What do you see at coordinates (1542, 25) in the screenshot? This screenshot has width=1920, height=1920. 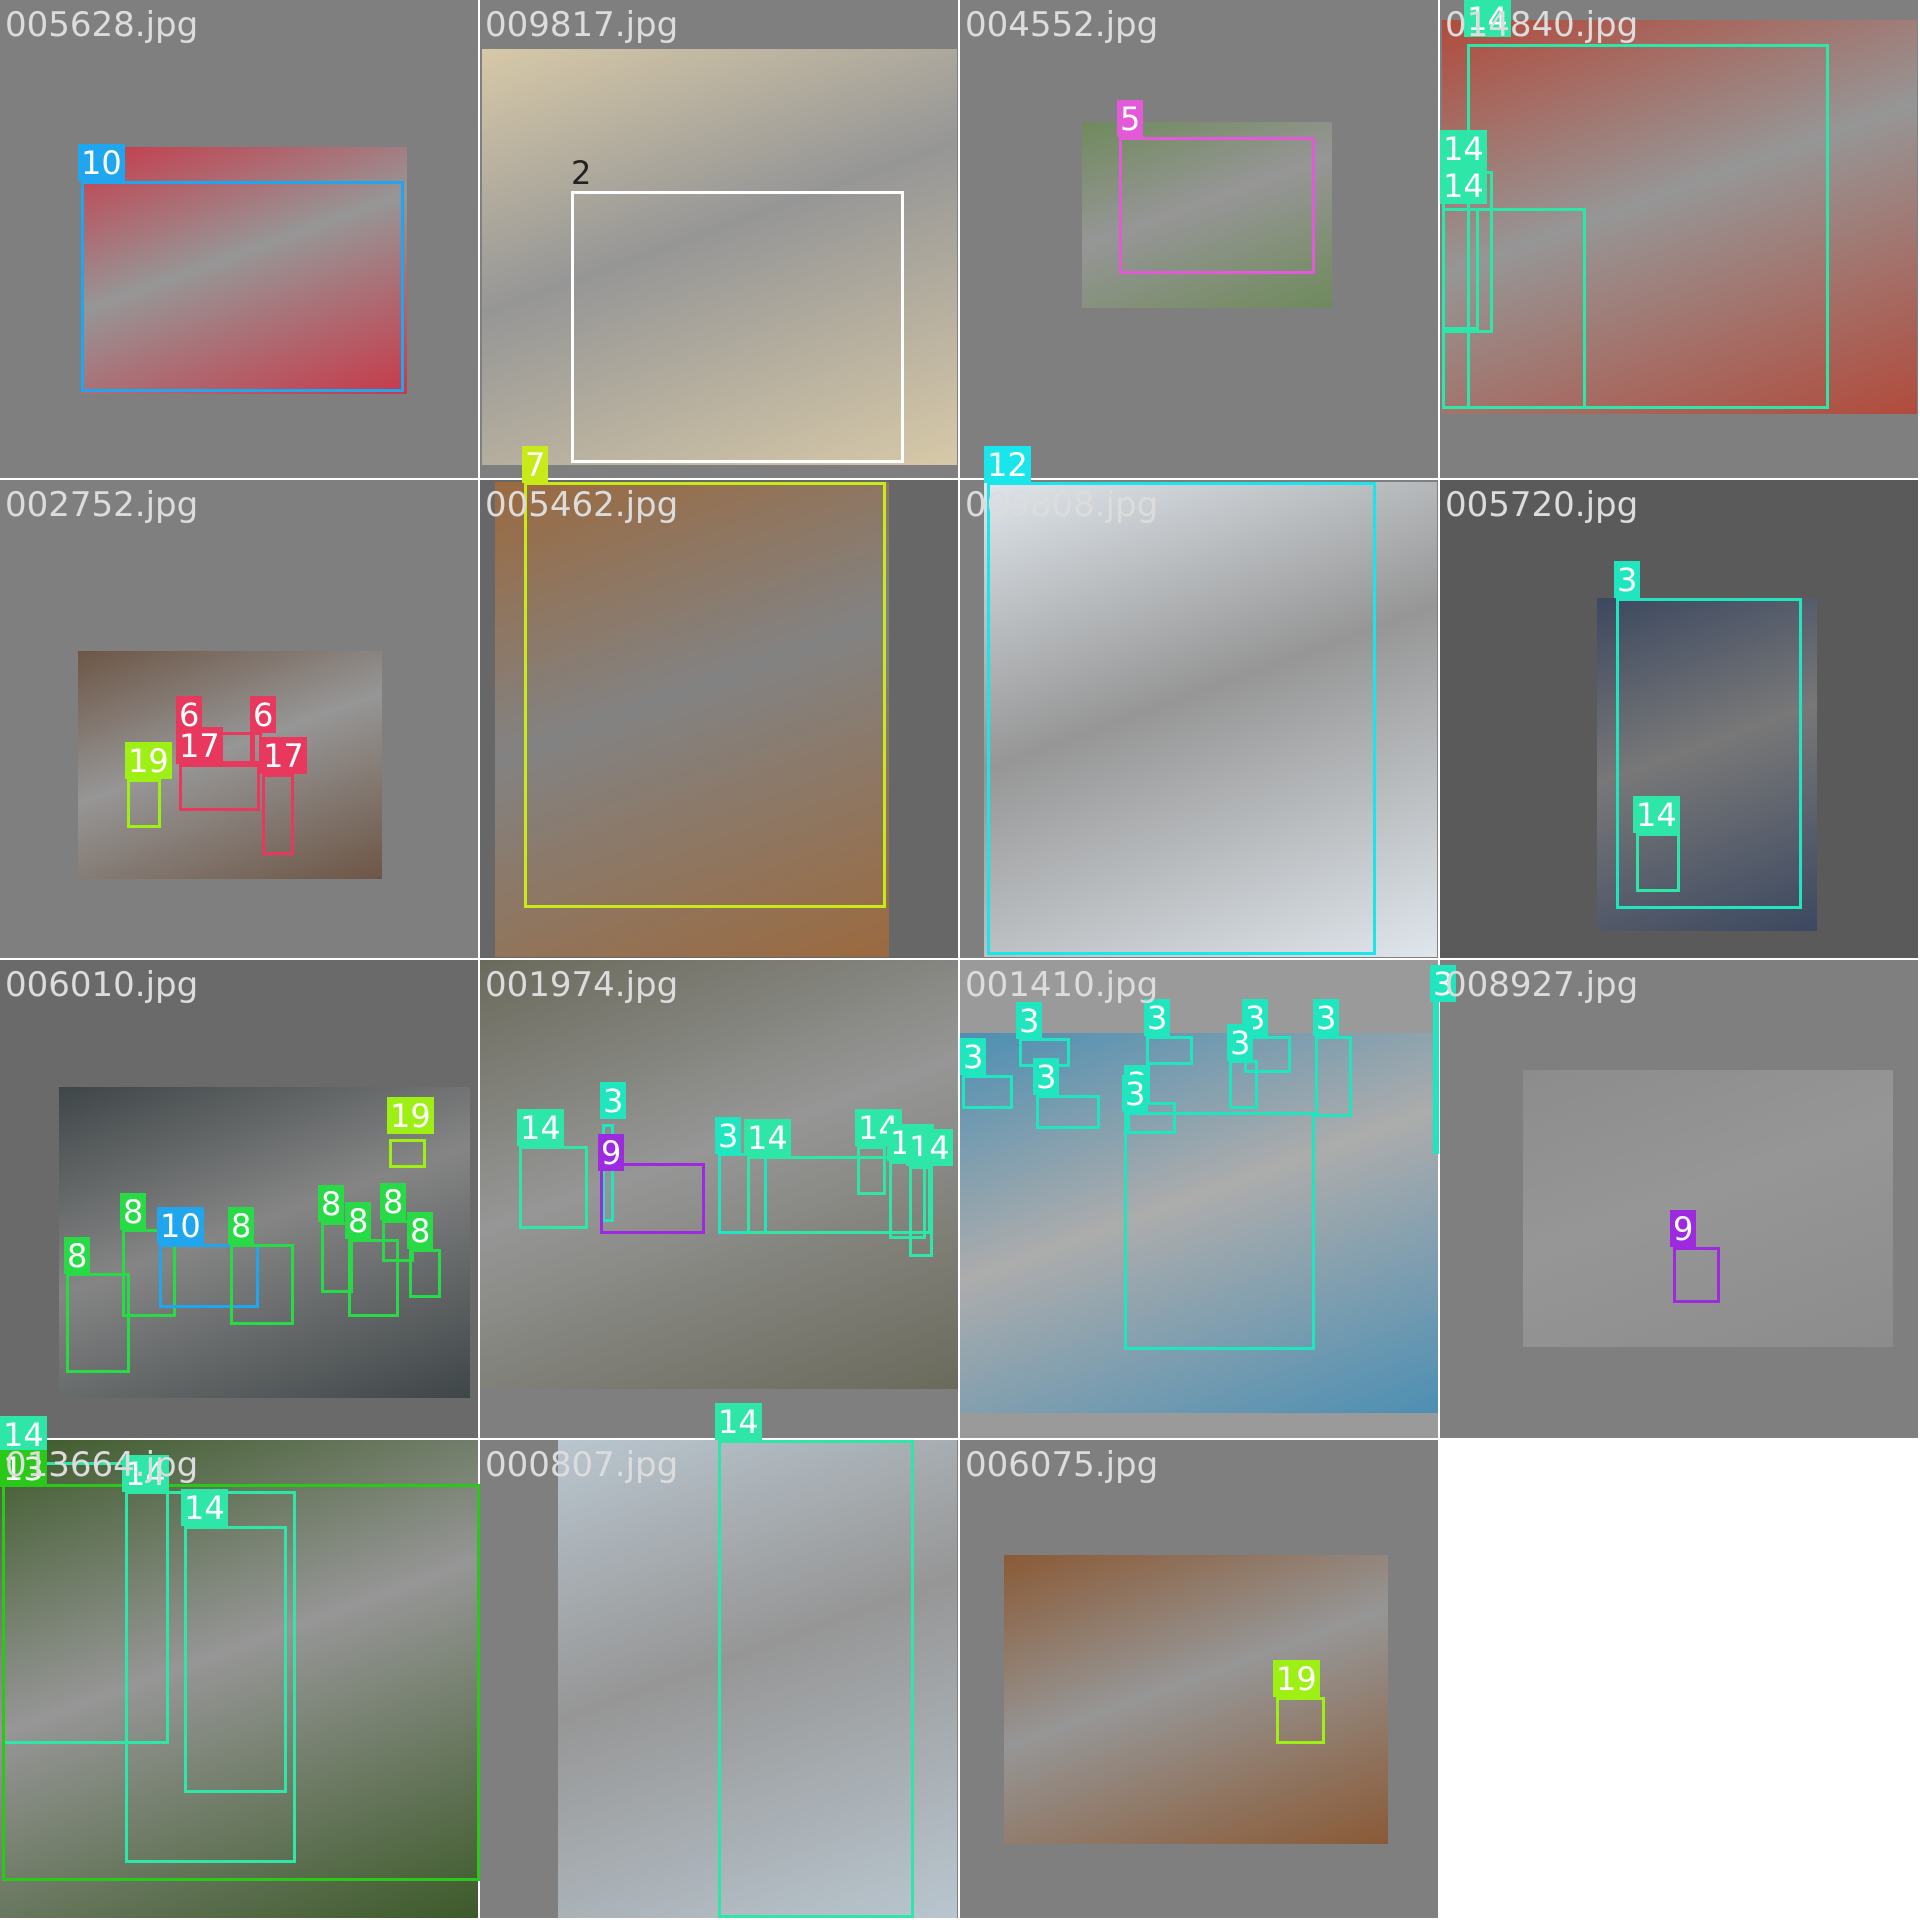 I see `tile-filename: 014840.jpg` at bounding box center [1542, 25].